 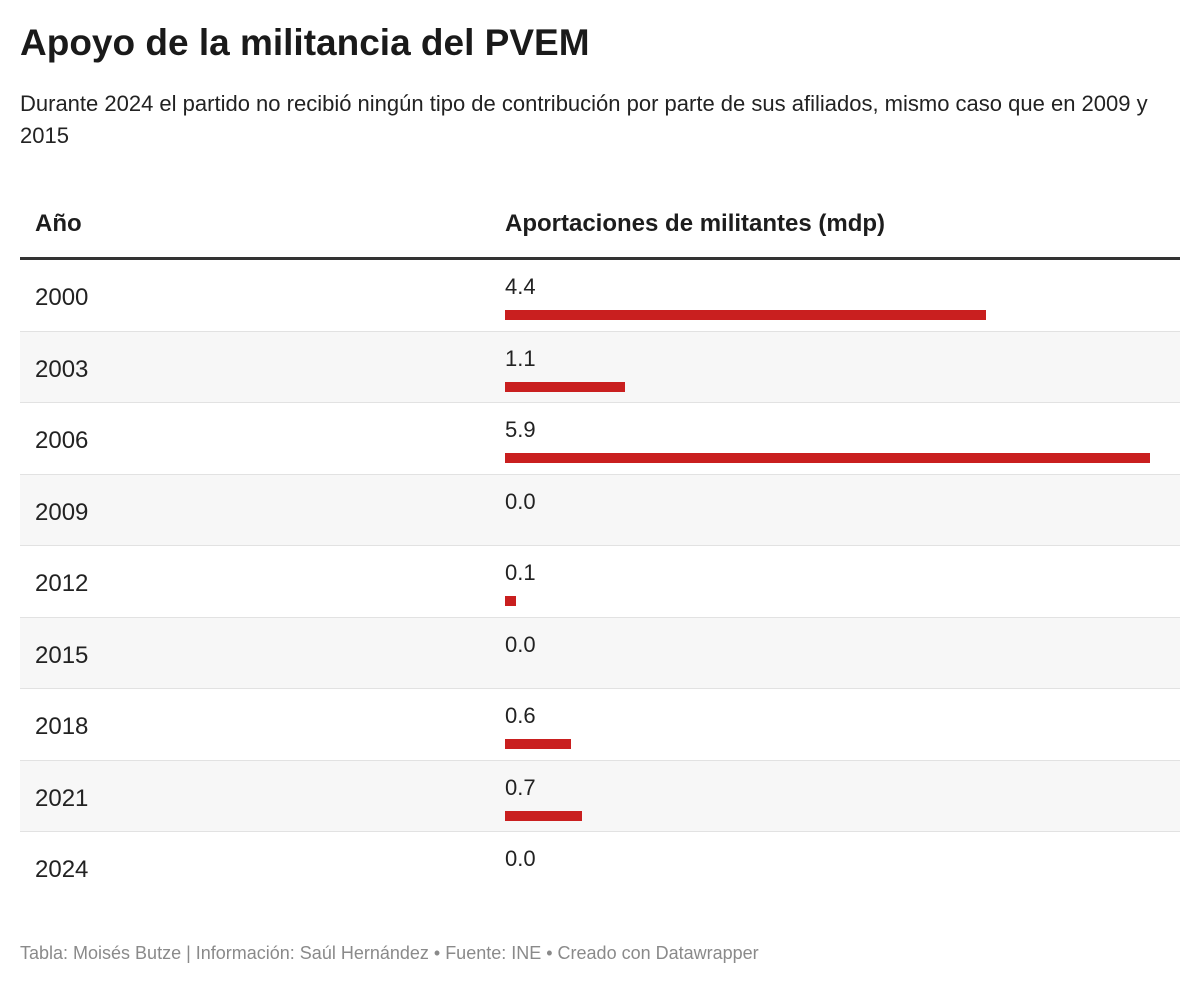 What do you see at coordinates (600, 510) in the screenshot?
I see `table-row: 2009 0.0` at bounding box center [600, 510].